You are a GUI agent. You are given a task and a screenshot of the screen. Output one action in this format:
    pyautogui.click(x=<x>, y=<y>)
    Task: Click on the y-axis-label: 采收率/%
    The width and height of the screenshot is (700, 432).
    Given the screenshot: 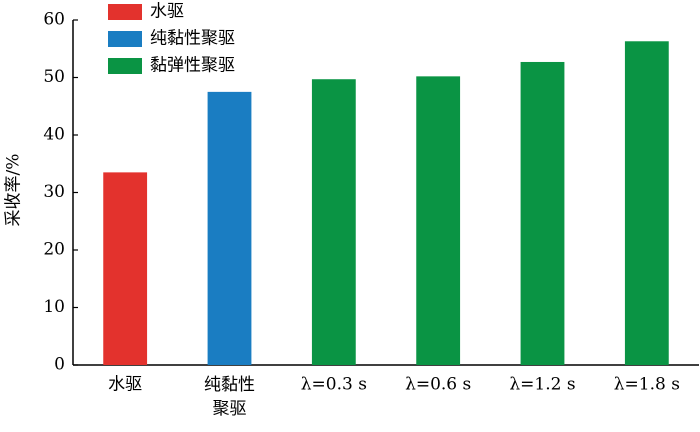 What is the action you would take?
    pyautogui.click(x=14, y=190)
    